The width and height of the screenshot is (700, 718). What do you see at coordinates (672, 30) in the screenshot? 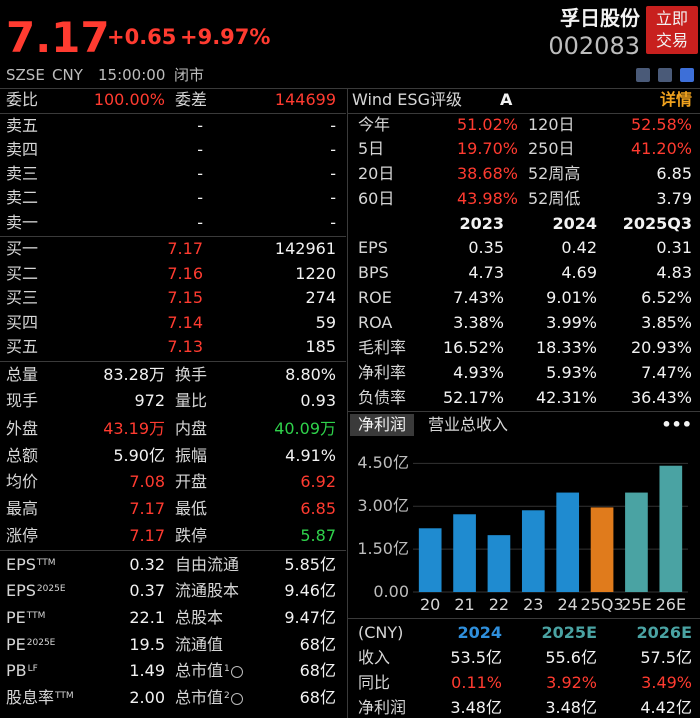
I see `trade-button` at bounding box center [672, 30].